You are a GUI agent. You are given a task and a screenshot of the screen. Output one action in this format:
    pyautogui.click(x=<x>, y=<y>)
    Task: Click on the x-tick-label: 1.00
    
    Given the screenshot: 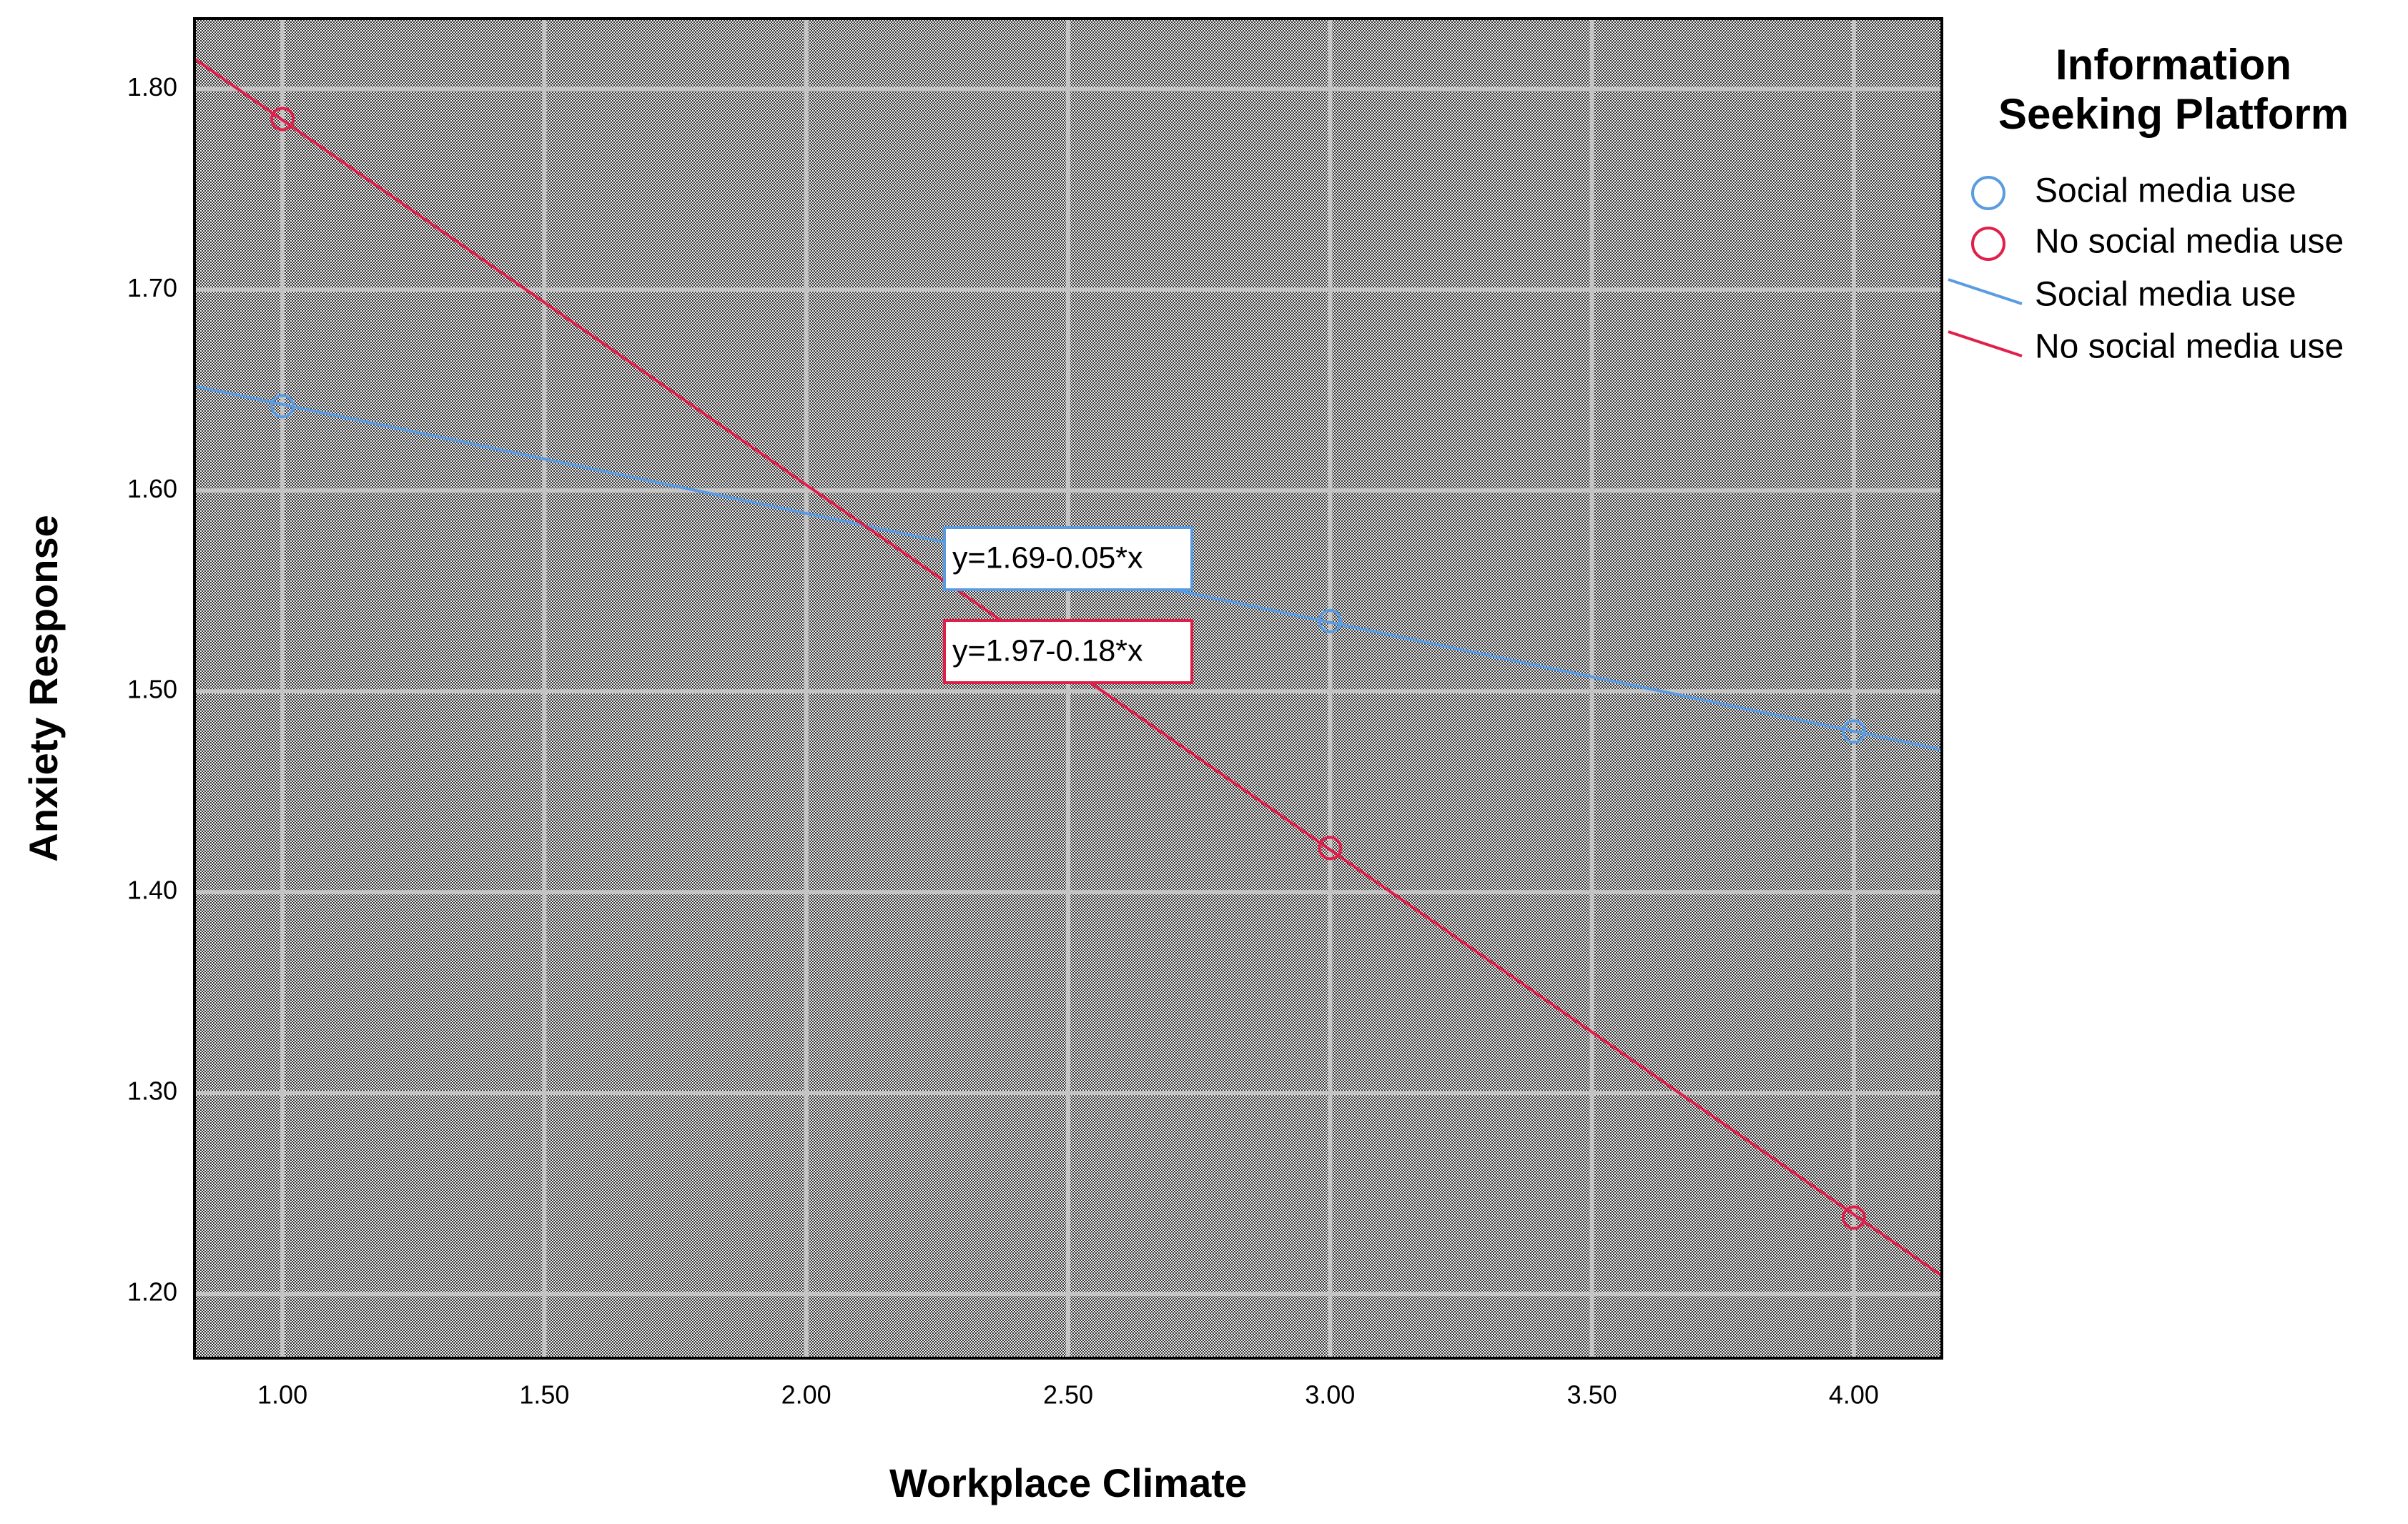 What is the action you would take?
    pyautogui.click(x=282, y=1395)
    